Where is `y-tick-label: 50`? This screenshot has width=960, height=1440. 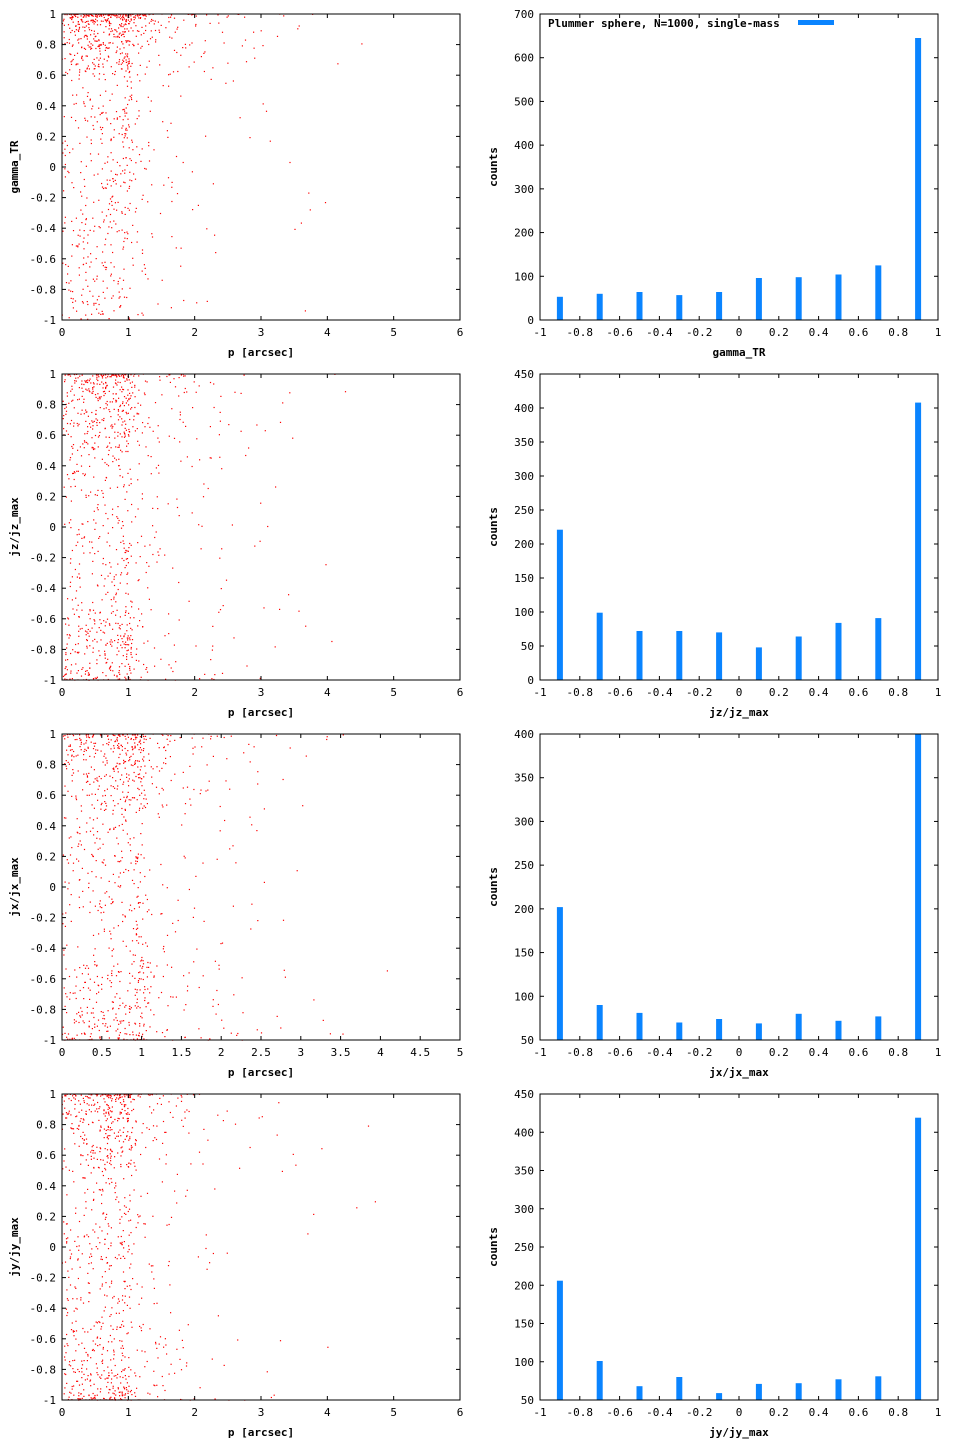 y-tick-label: 50 is located at coordinates (527, 646).